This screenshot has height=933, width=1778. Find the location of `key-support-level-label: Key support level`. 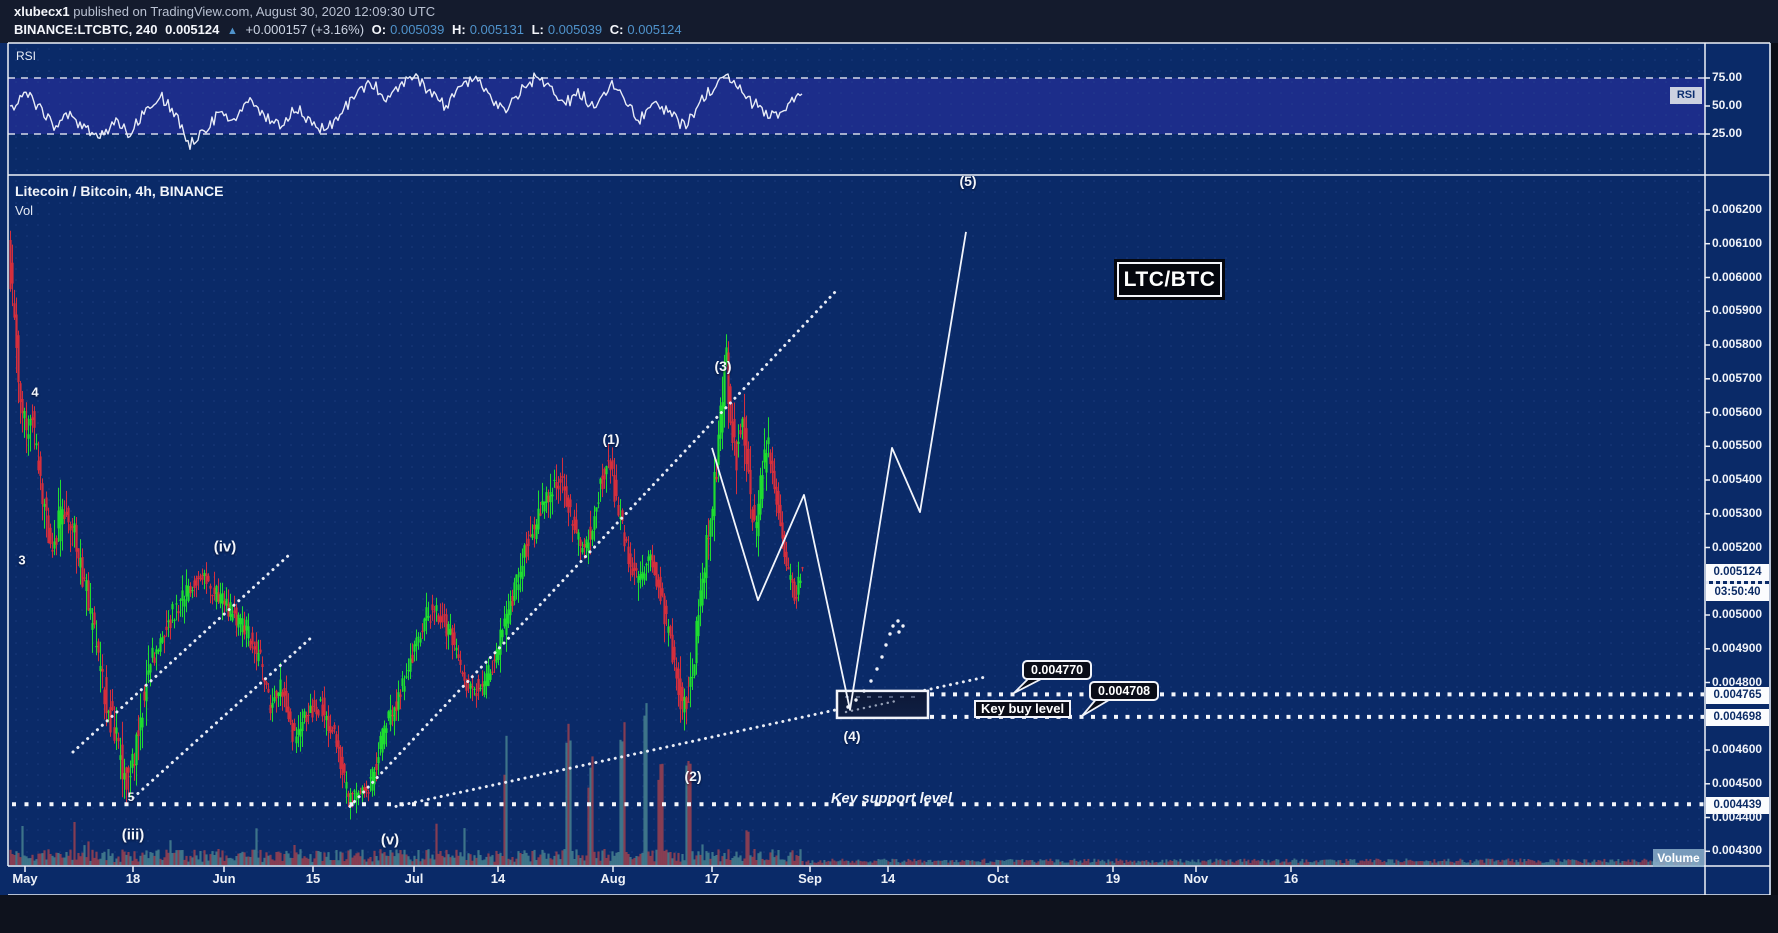

key-support-level-label: Key support level is located at coordinates (891, 799).